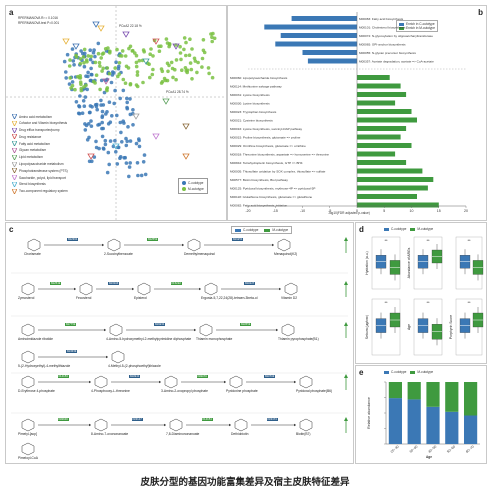  Describe the element at coordinates (439, 211) in the screenshot. I see `x-tick-label: 15` at that location.